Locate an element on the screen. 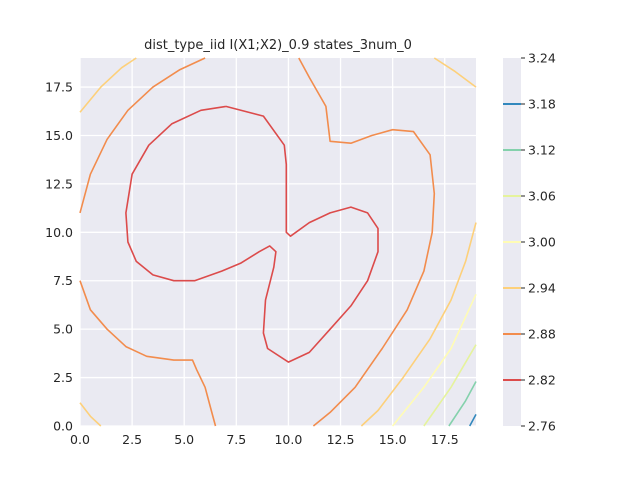 This screenshot has height=482, width=640. colorbar-tick-label: 3.06 is located at coordinates (542, 196).